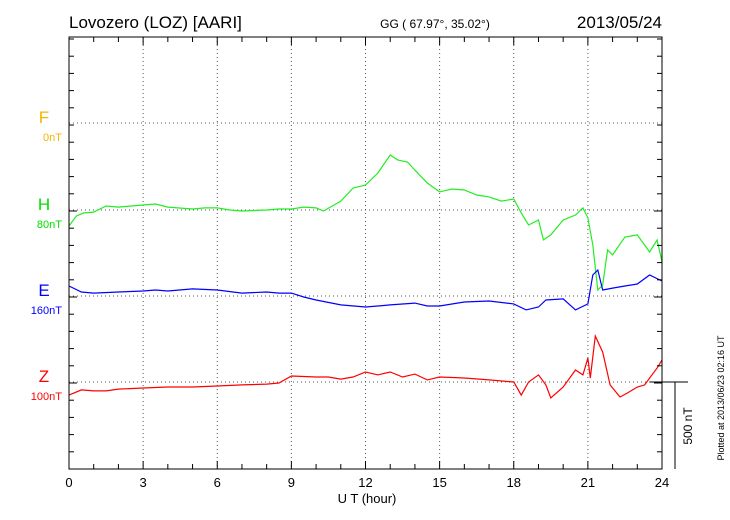 This screenshot has width=730, height=520. I want to click on x-tick-label: 21, so click(588, 482).